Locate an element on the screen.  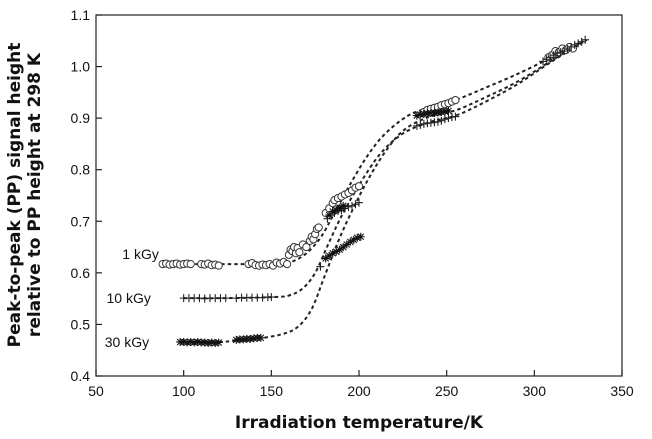
series-labels: 1 kGy 10 kGy 30 kGy is located at coordinates (132, 298).